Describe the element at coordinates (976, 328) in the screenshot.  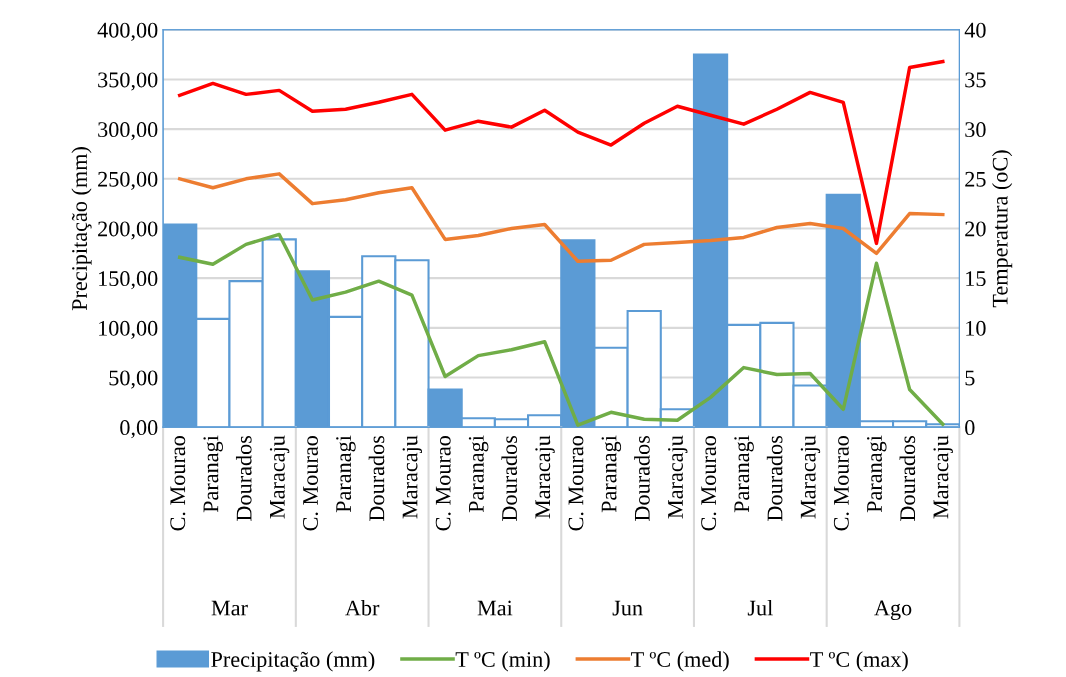
I see `y2-tick-label: 10` at that location.